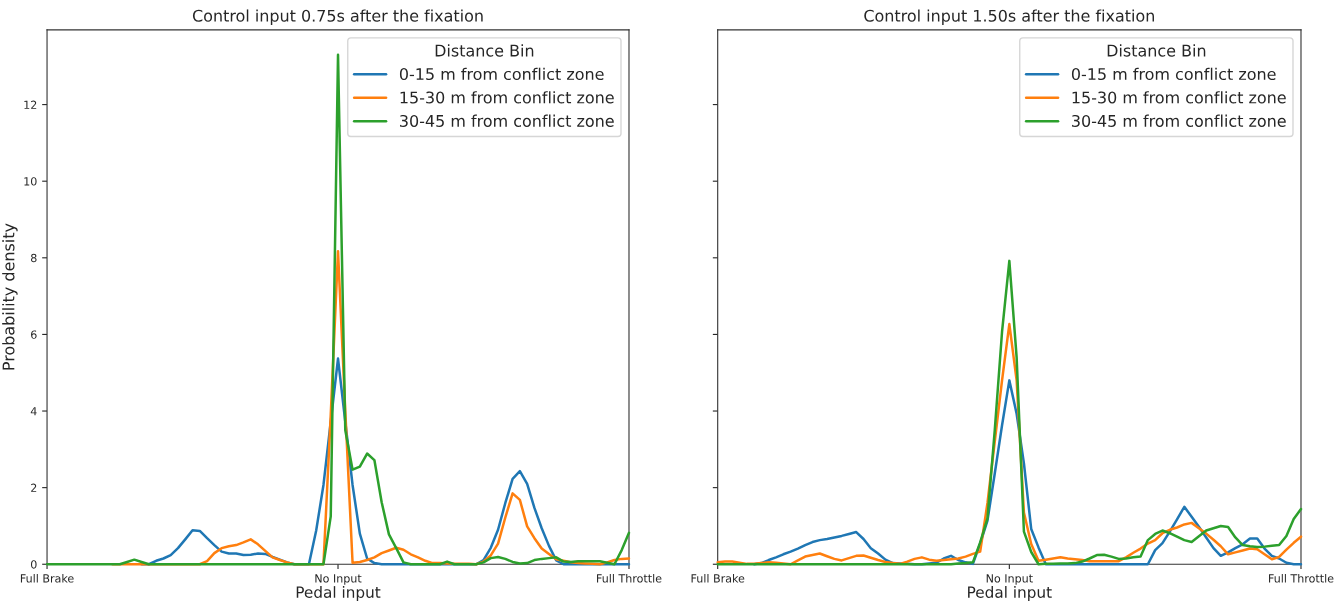  What do you see at coordinates (33, 411) in the screenshot?
I see `y-tick-label: 4` at bounding box center [33, 411].